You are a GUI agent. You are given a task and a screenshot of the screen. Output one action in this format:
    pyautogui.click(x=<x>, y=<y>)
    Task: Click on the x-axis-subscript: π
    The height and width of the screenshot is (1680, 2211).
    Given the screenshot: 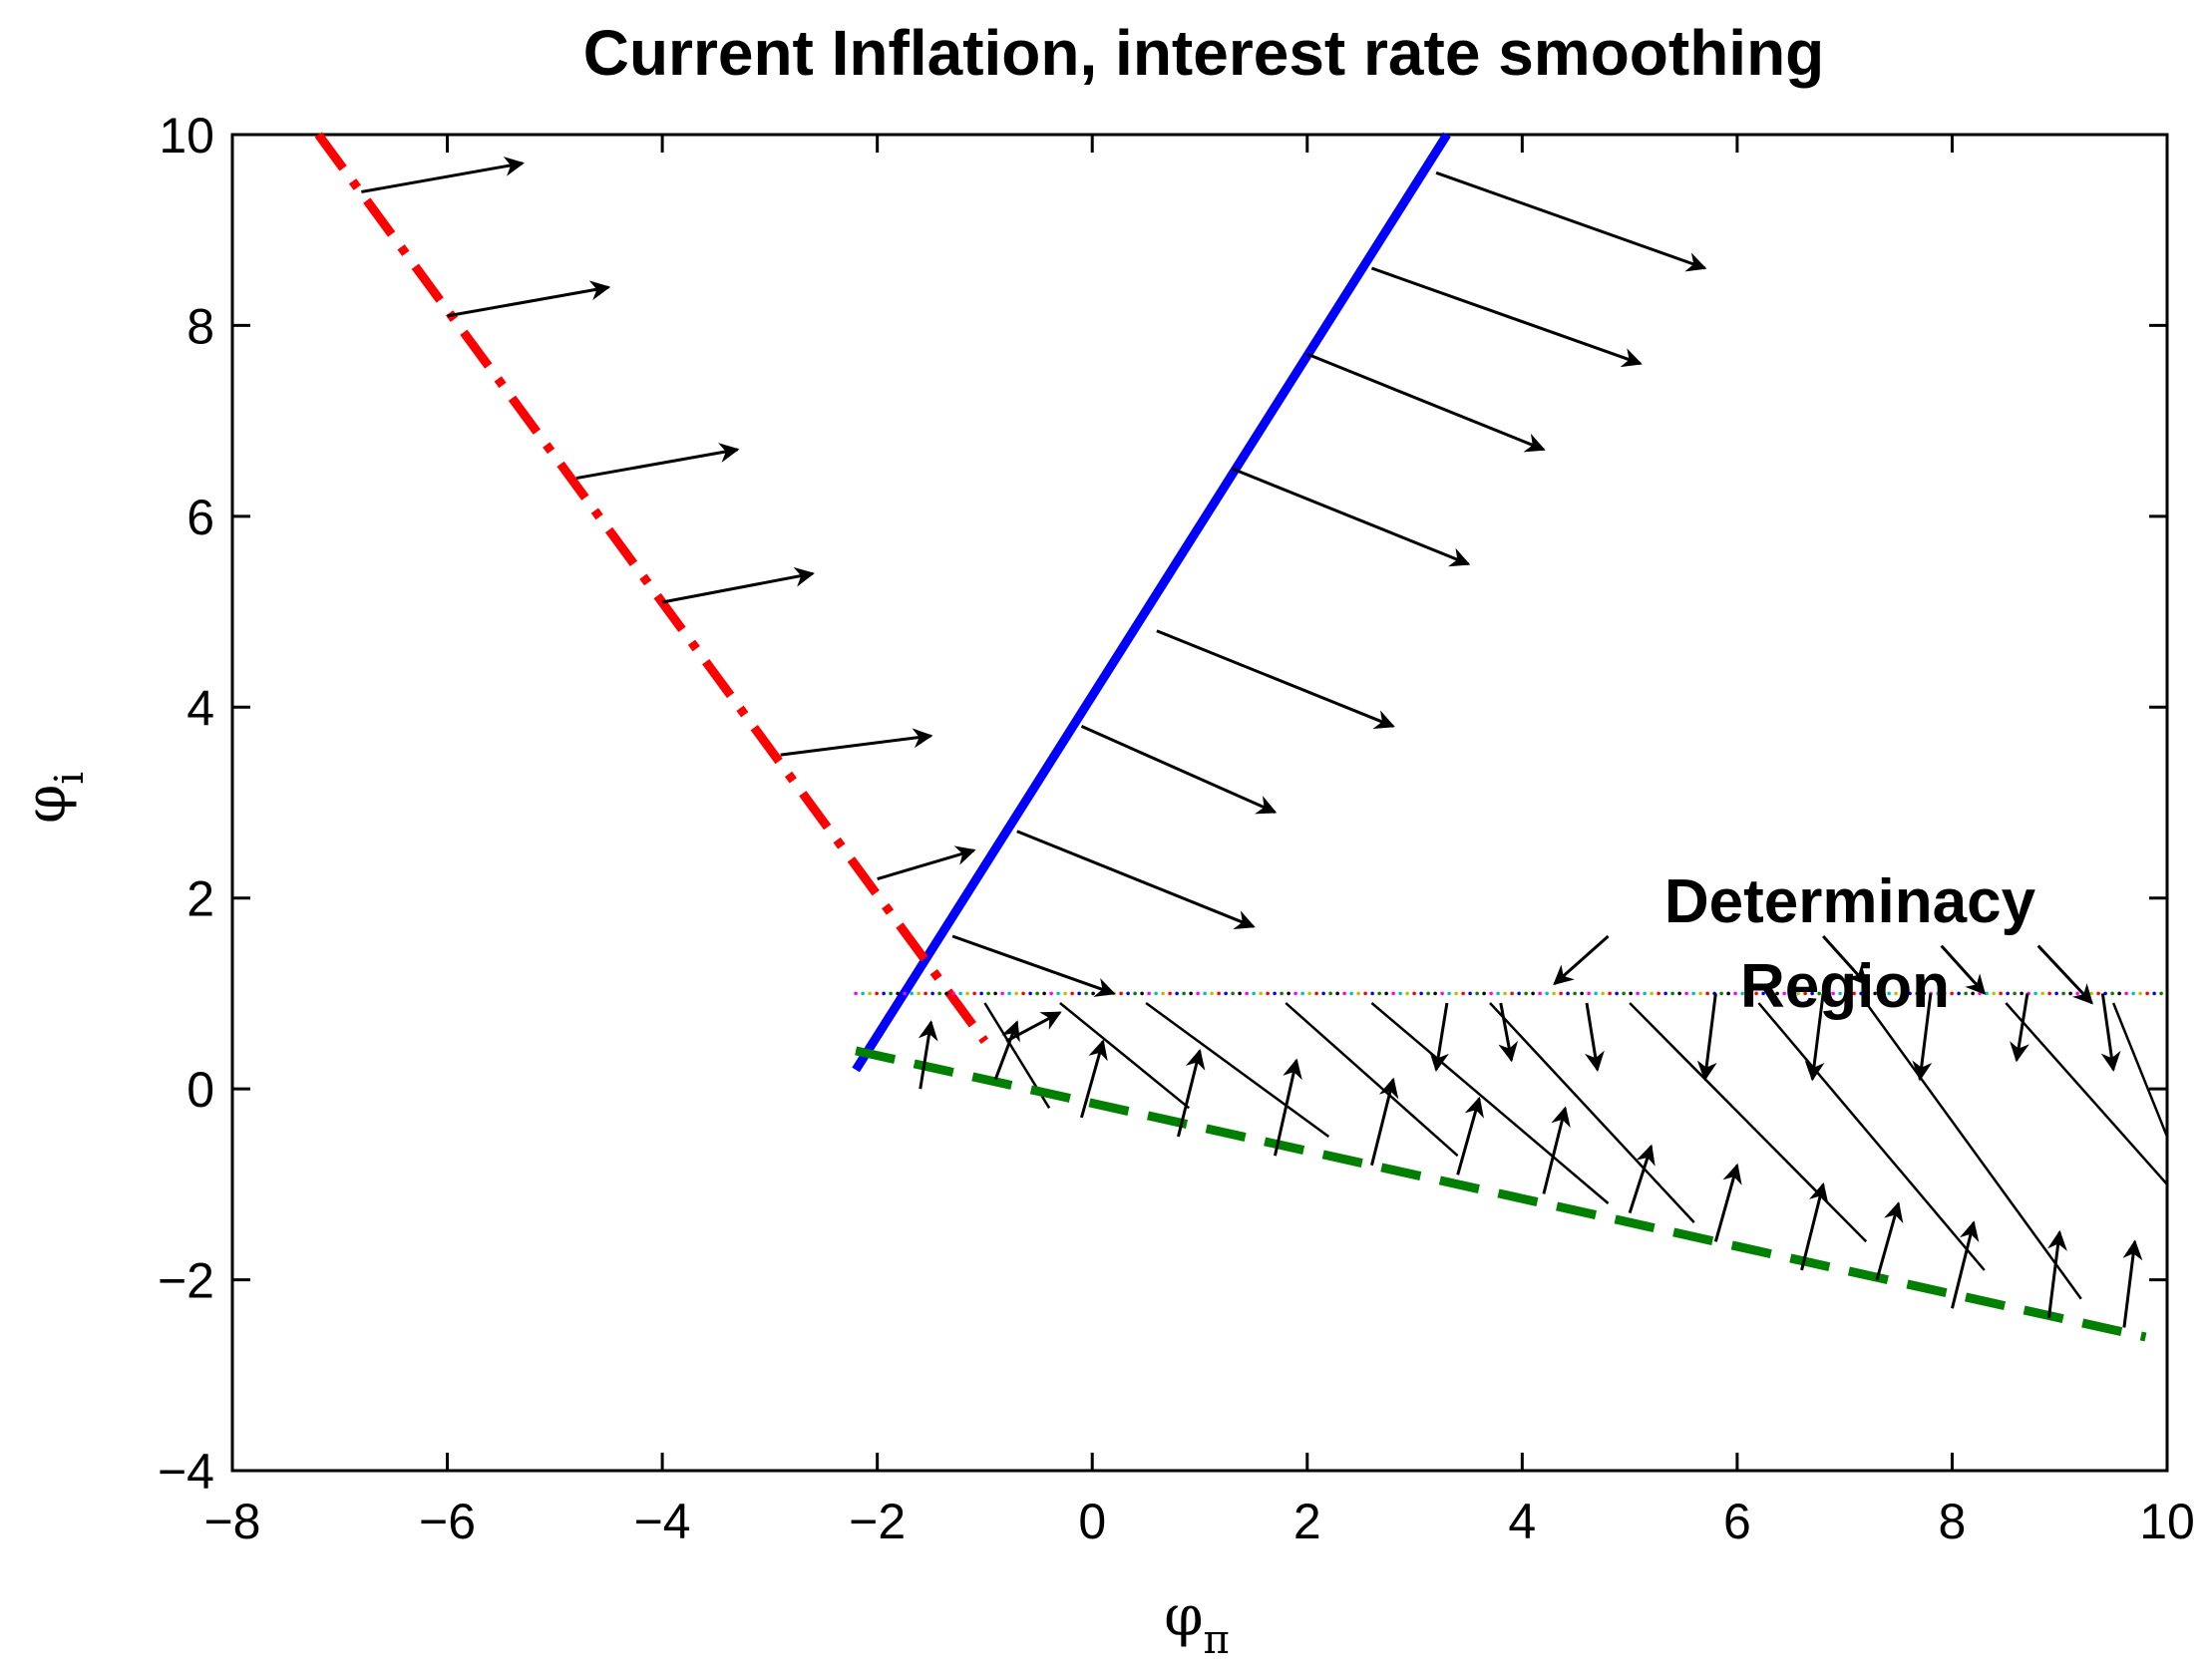 What is the action you would take?
    pyautogui.click(x=1216, y=1640)
    